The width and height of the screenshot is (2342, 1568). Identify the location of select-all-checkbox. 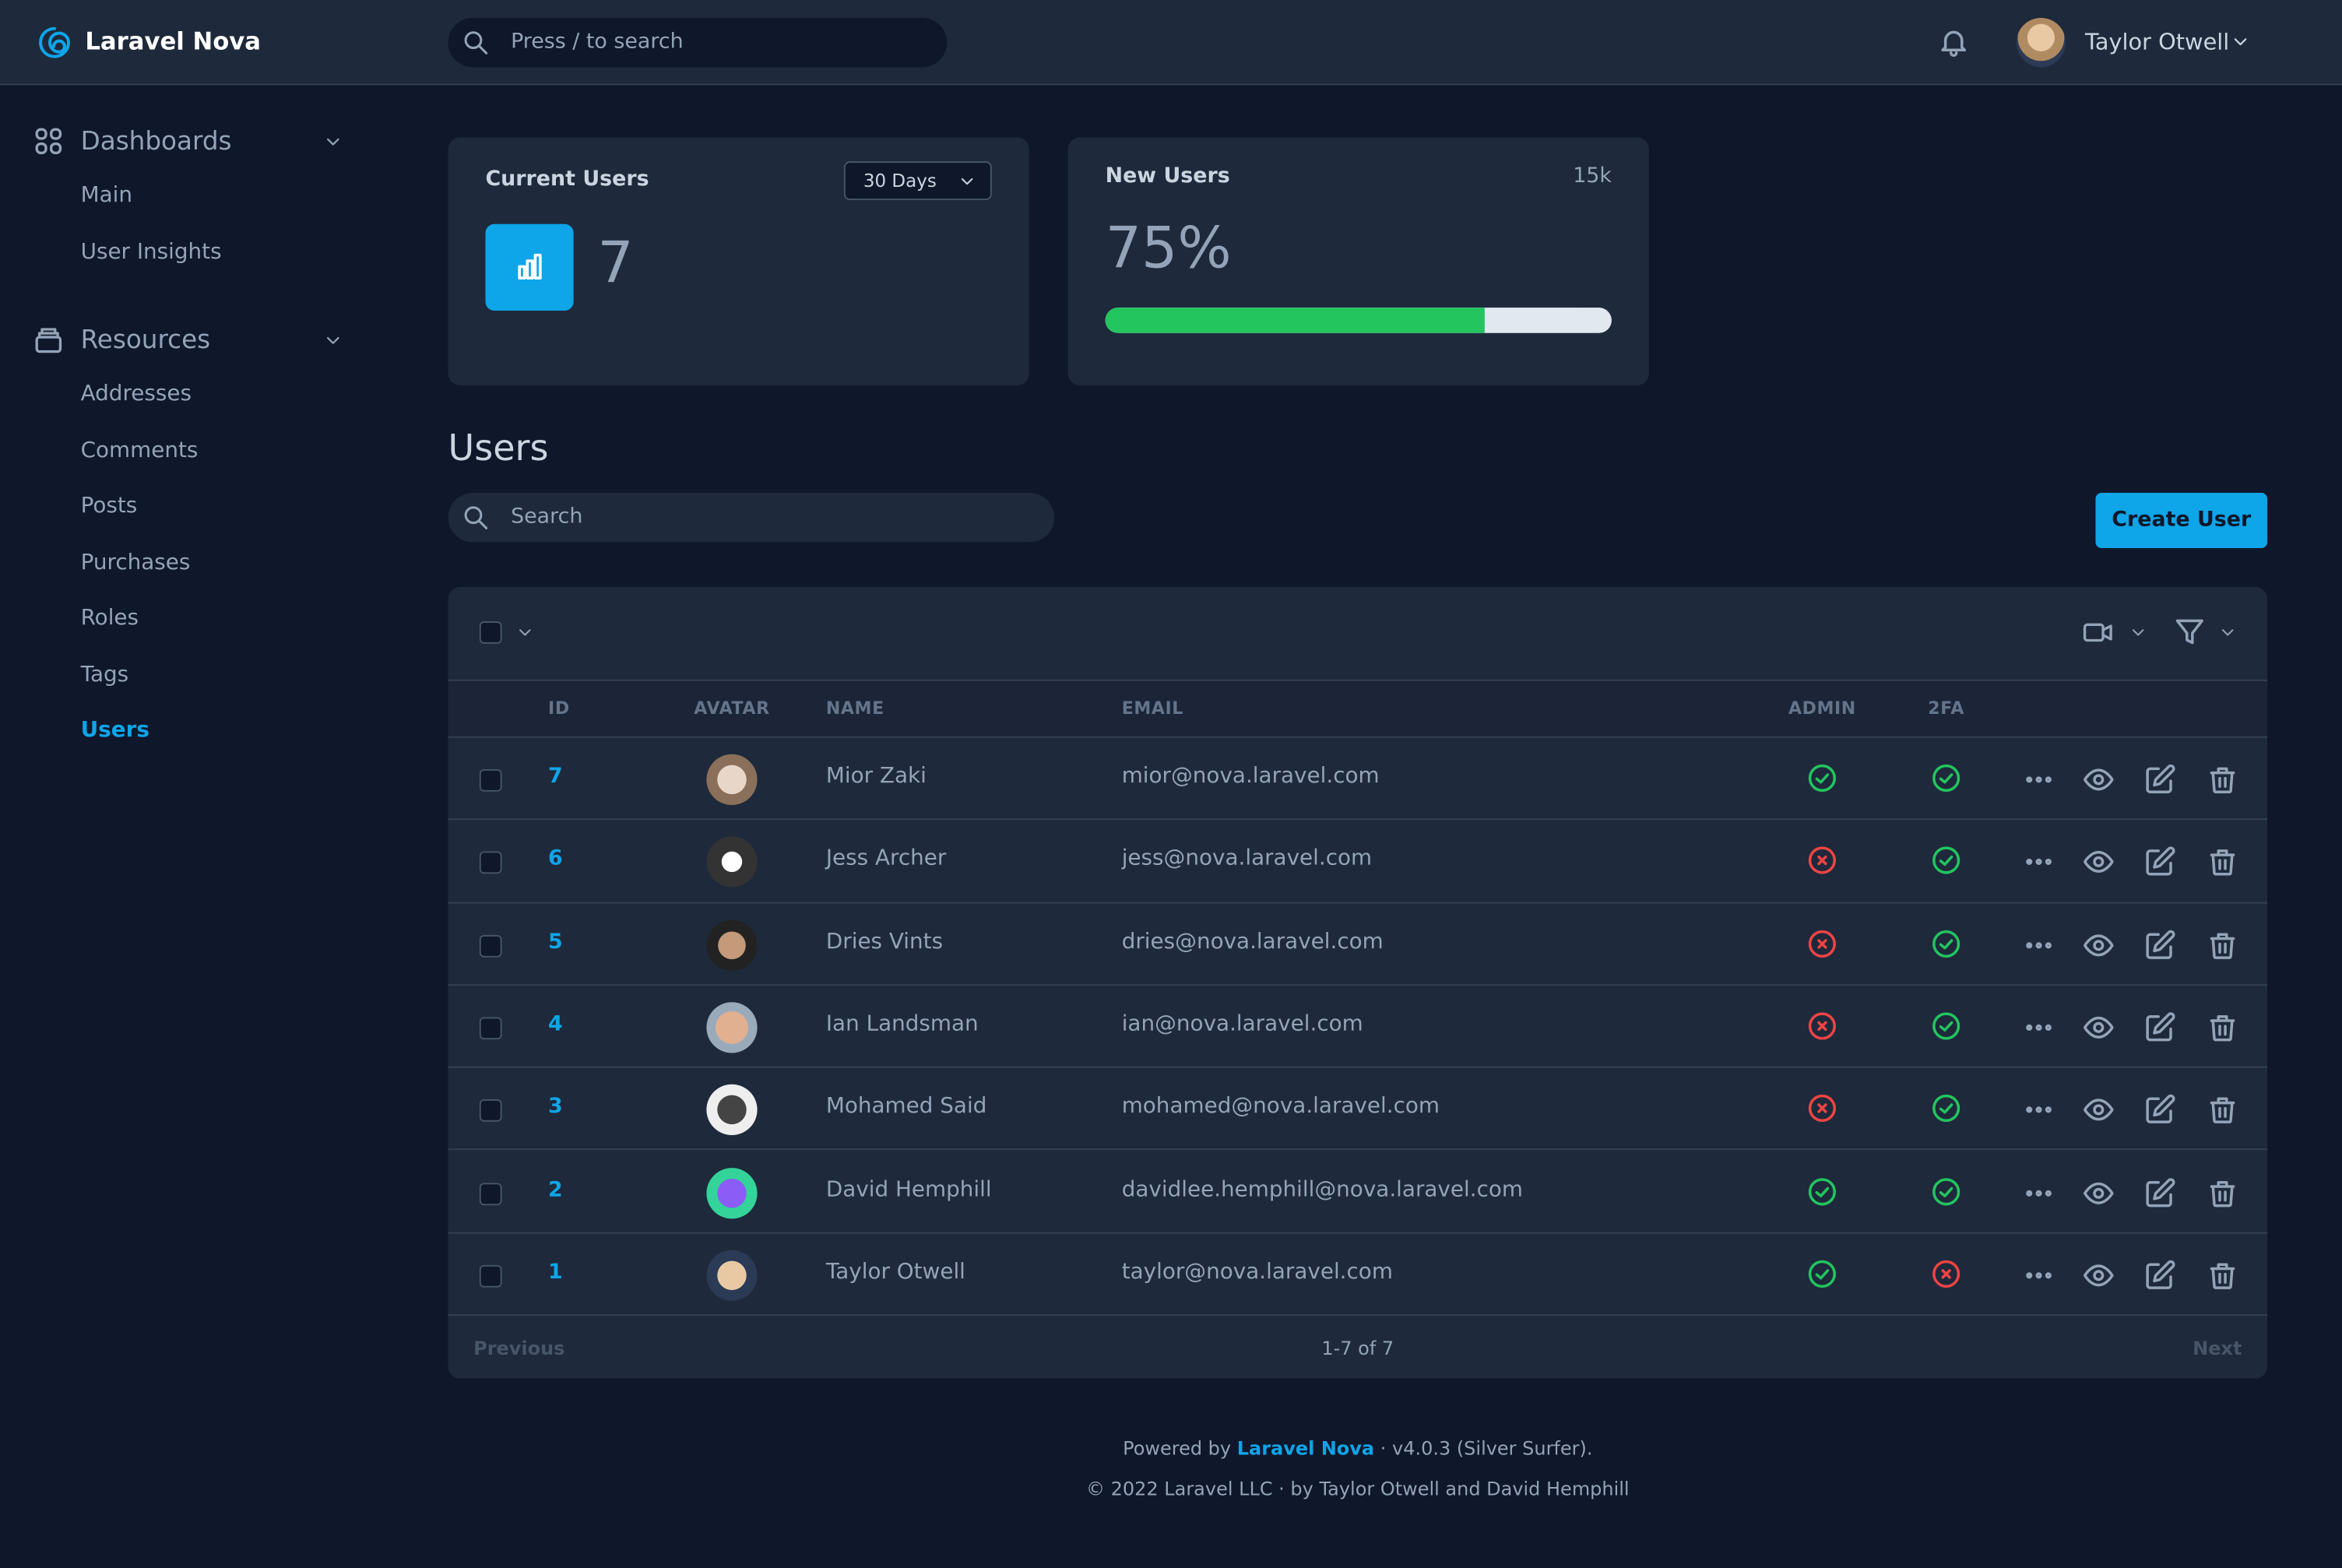
(491, 632).